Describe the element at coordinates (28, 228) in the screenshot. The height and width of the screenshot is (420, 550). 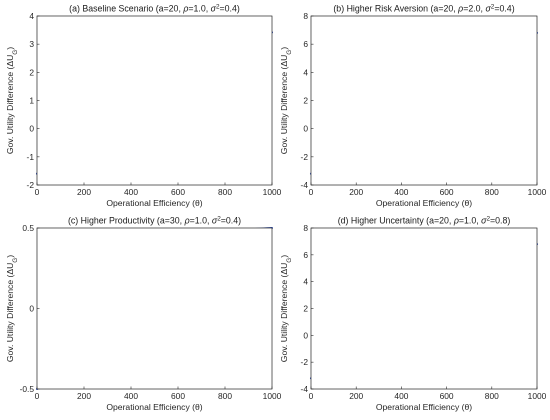
I see `y-tick-label: 0.5` at that location.